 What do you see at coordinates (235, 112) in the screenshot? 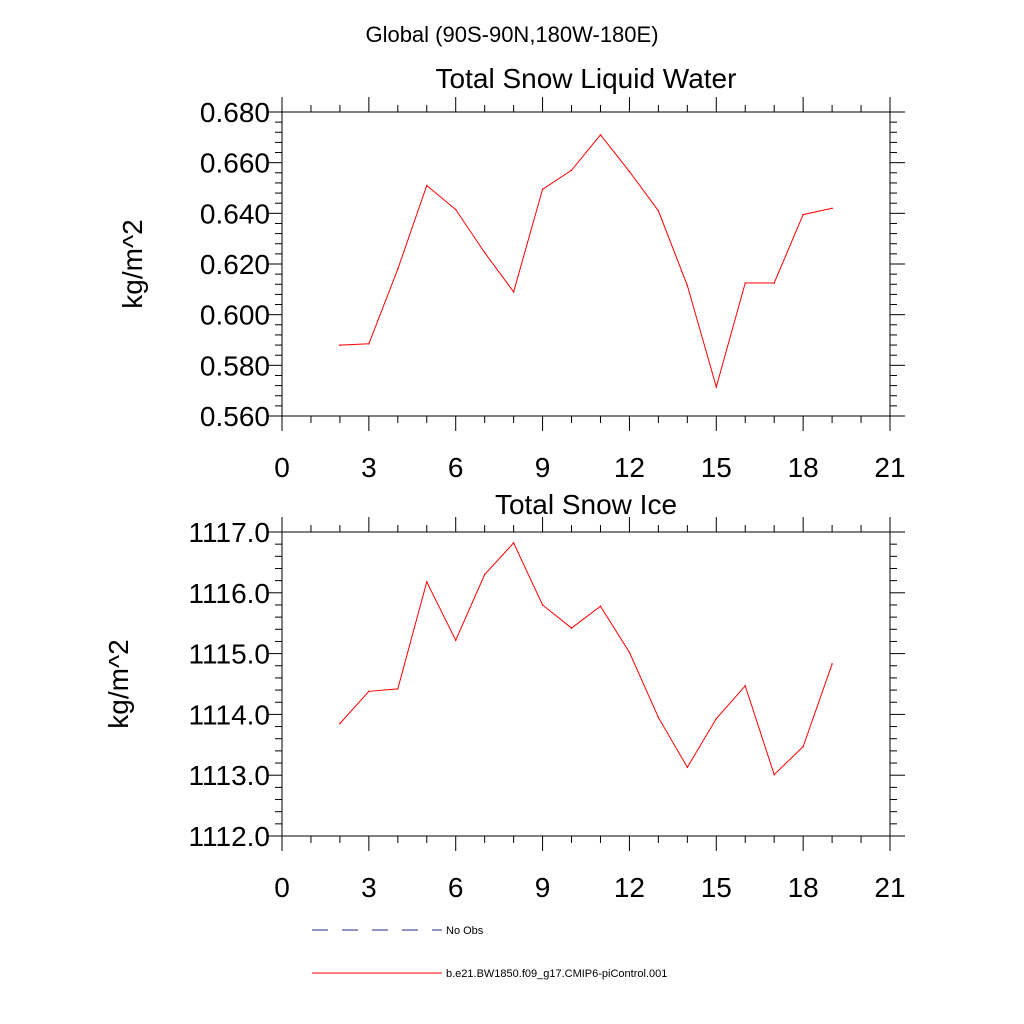
I see `chart1-ytick-label-0.680: 0.680` at bounding box center [235, 112].